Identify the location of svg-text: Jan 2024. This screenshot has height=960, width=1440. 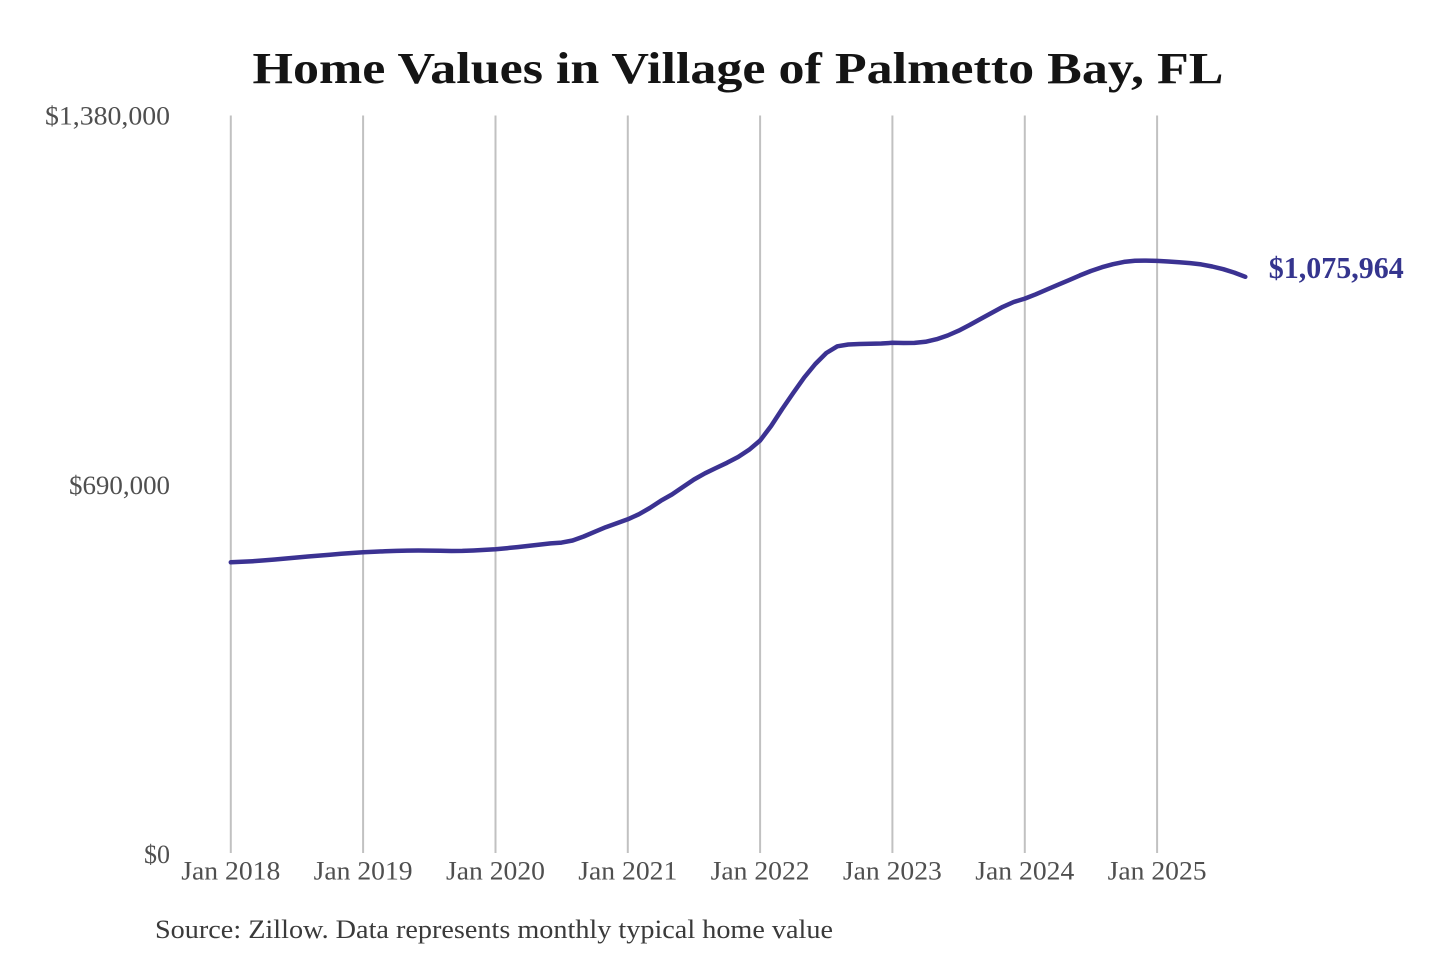
(1024, 871).